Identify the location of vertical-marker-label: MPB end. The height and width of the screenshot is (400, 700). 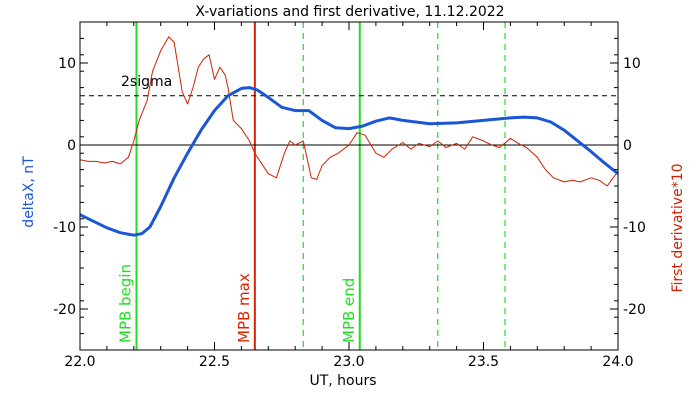
(349, 310).